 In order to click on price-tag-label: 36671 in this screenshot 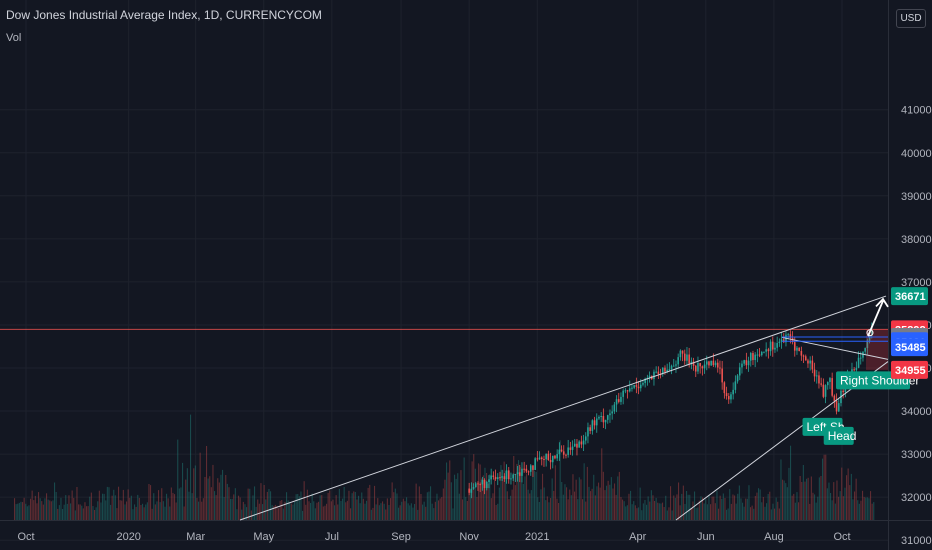, I will do `click(910, 297)`.